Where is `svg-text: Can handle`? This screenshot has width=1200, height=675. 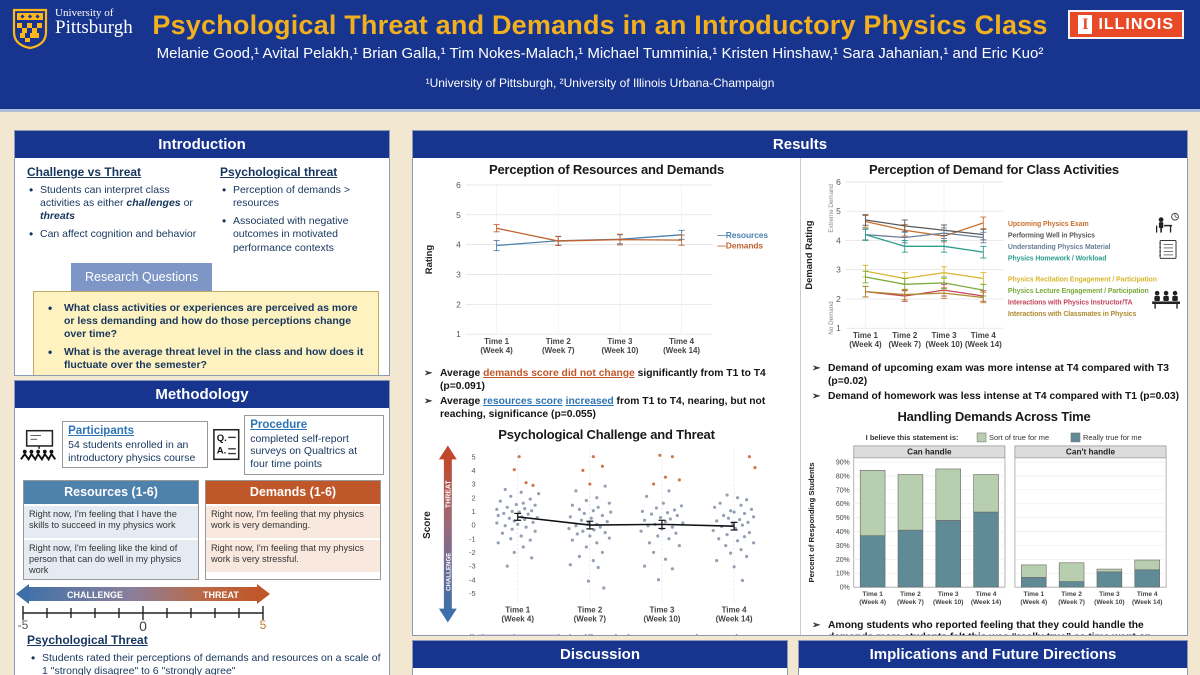 svg-text: Can handle is located at coordinates (929, 451).